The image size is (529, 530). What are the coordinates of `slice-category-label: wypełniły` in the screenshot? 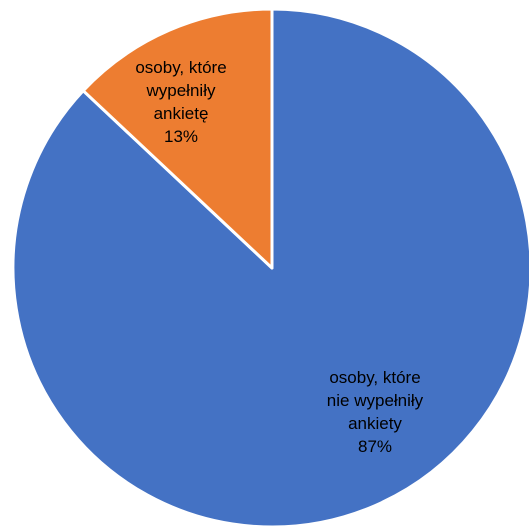 It's located at (181, 90).